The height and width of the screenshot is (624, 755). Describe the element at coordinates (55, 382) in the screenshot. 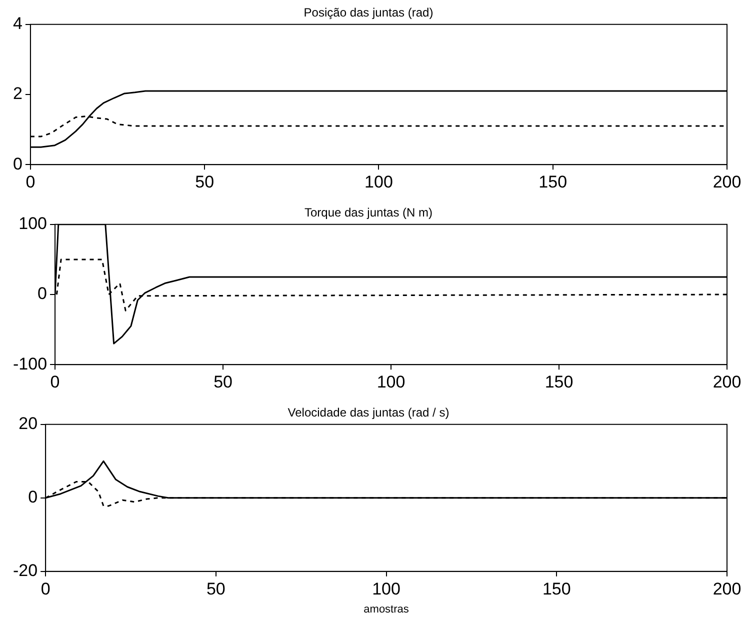

I see `x-tick-label: 0` at that location.